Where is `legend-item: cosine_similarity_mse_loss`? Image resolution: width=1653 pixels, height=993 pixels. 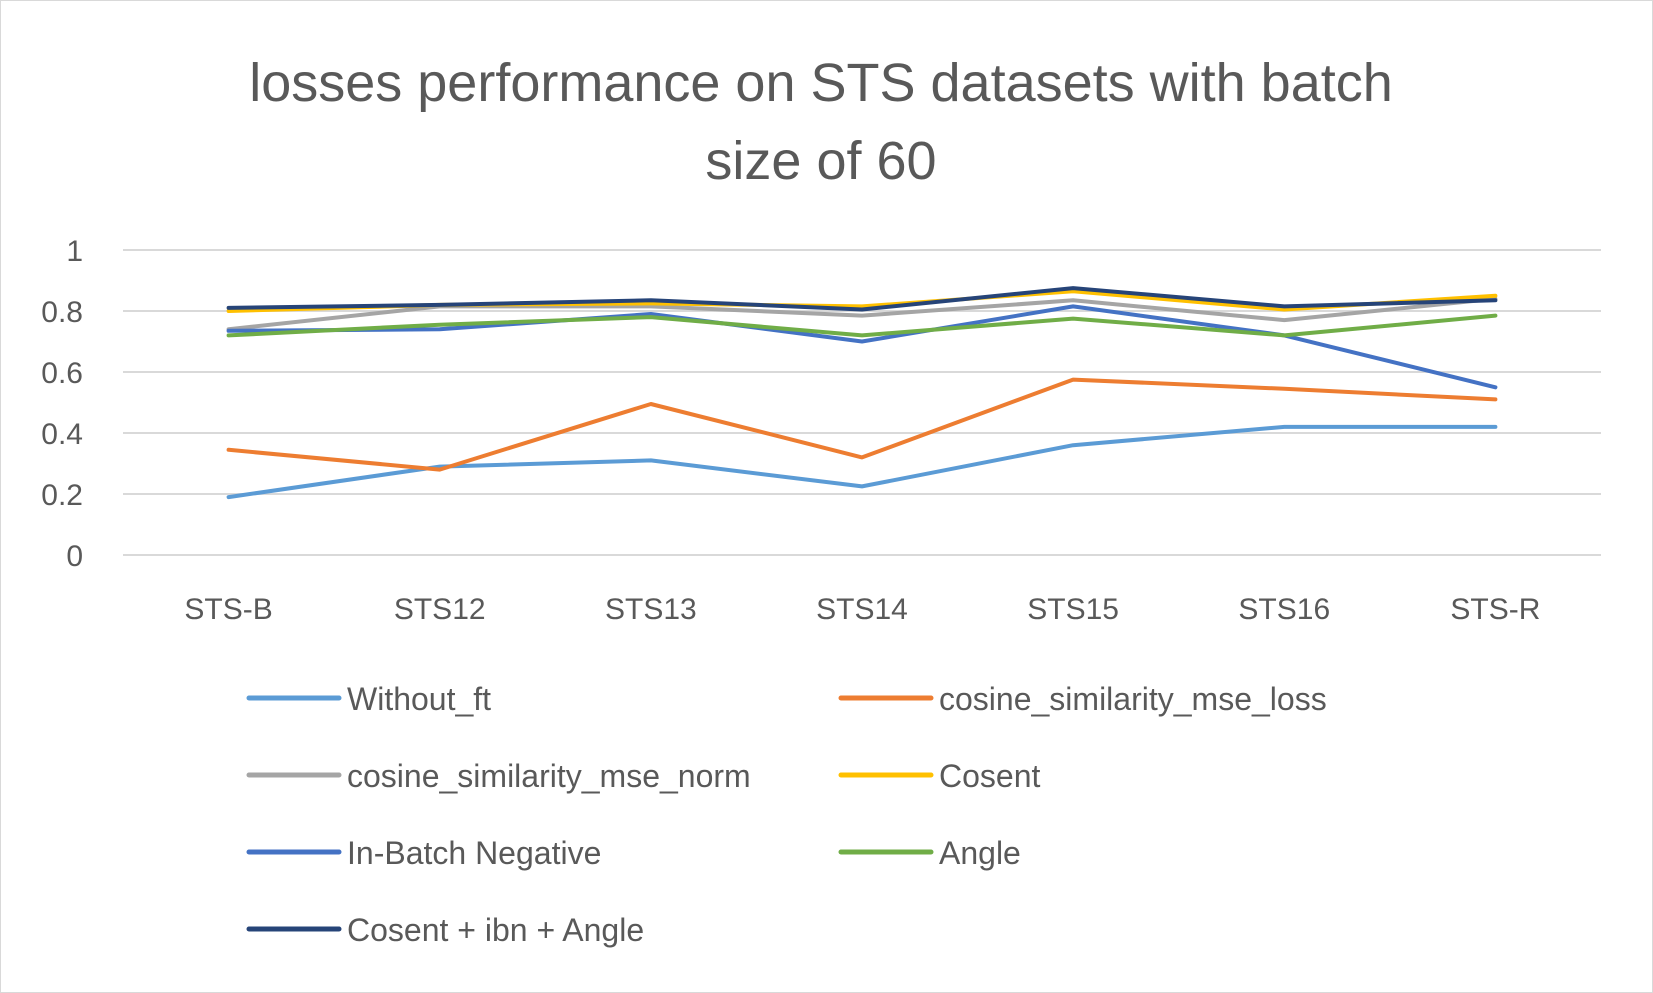 legend-item: cosine_similarity_mse_loss is located at coordinates (1082, 699).